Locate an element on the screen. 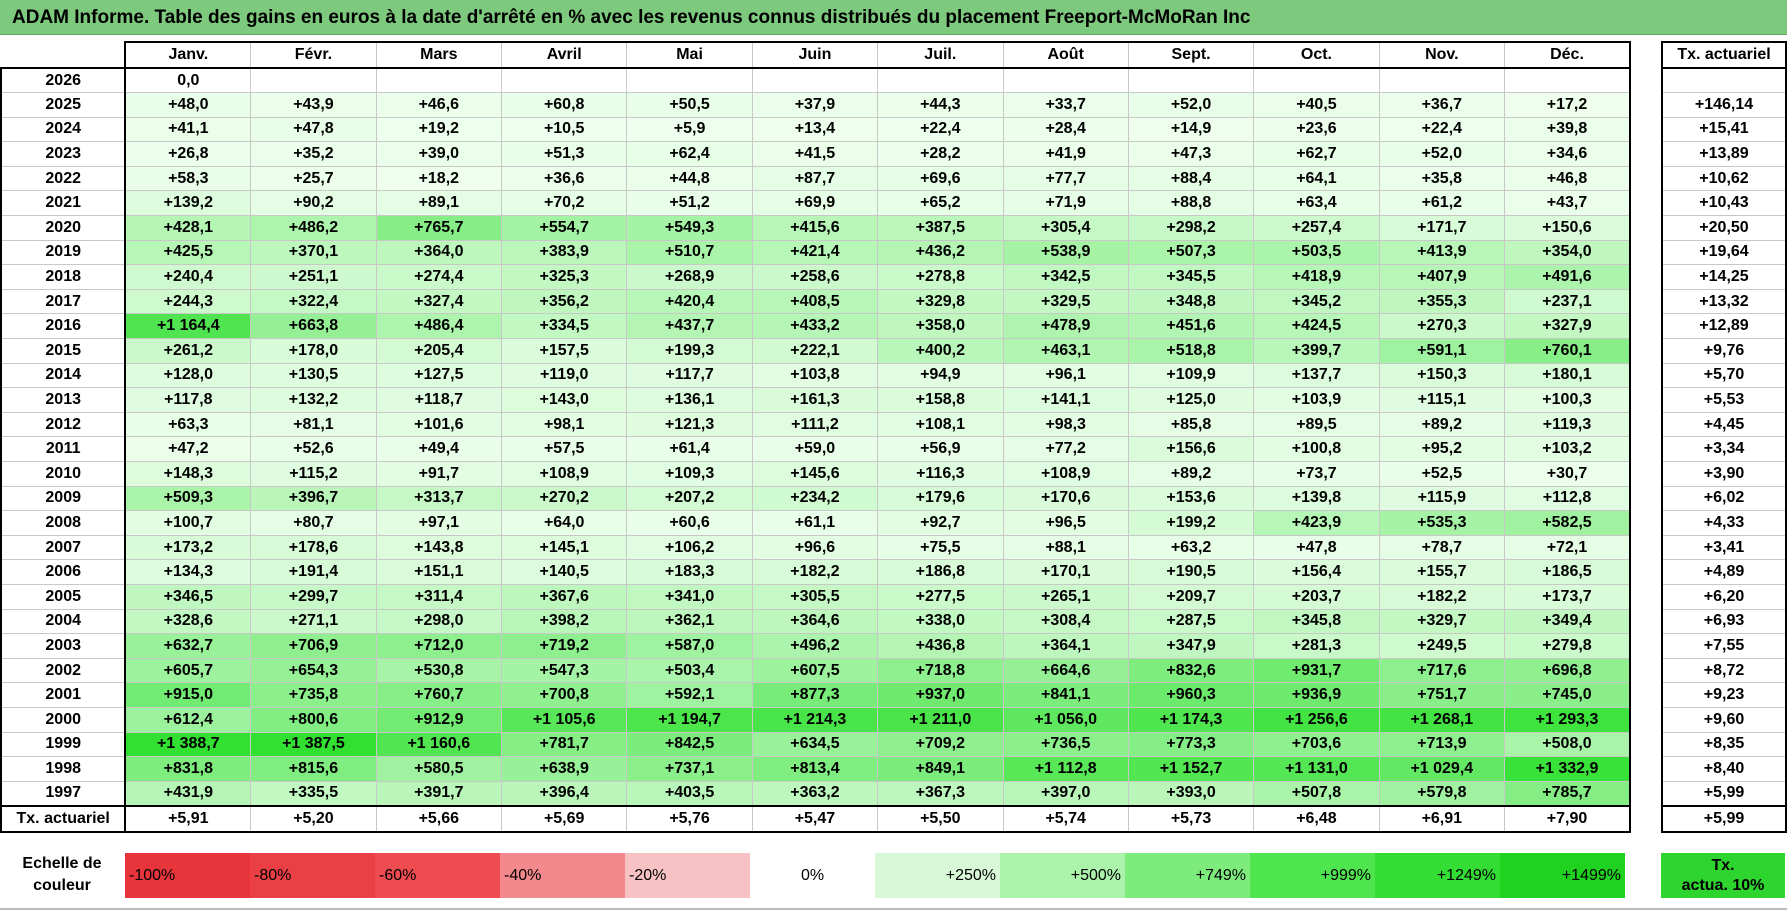 This screenshot has width=1787, height=912. rate-cell: +13,89 is located at coordinates (1724, 154).